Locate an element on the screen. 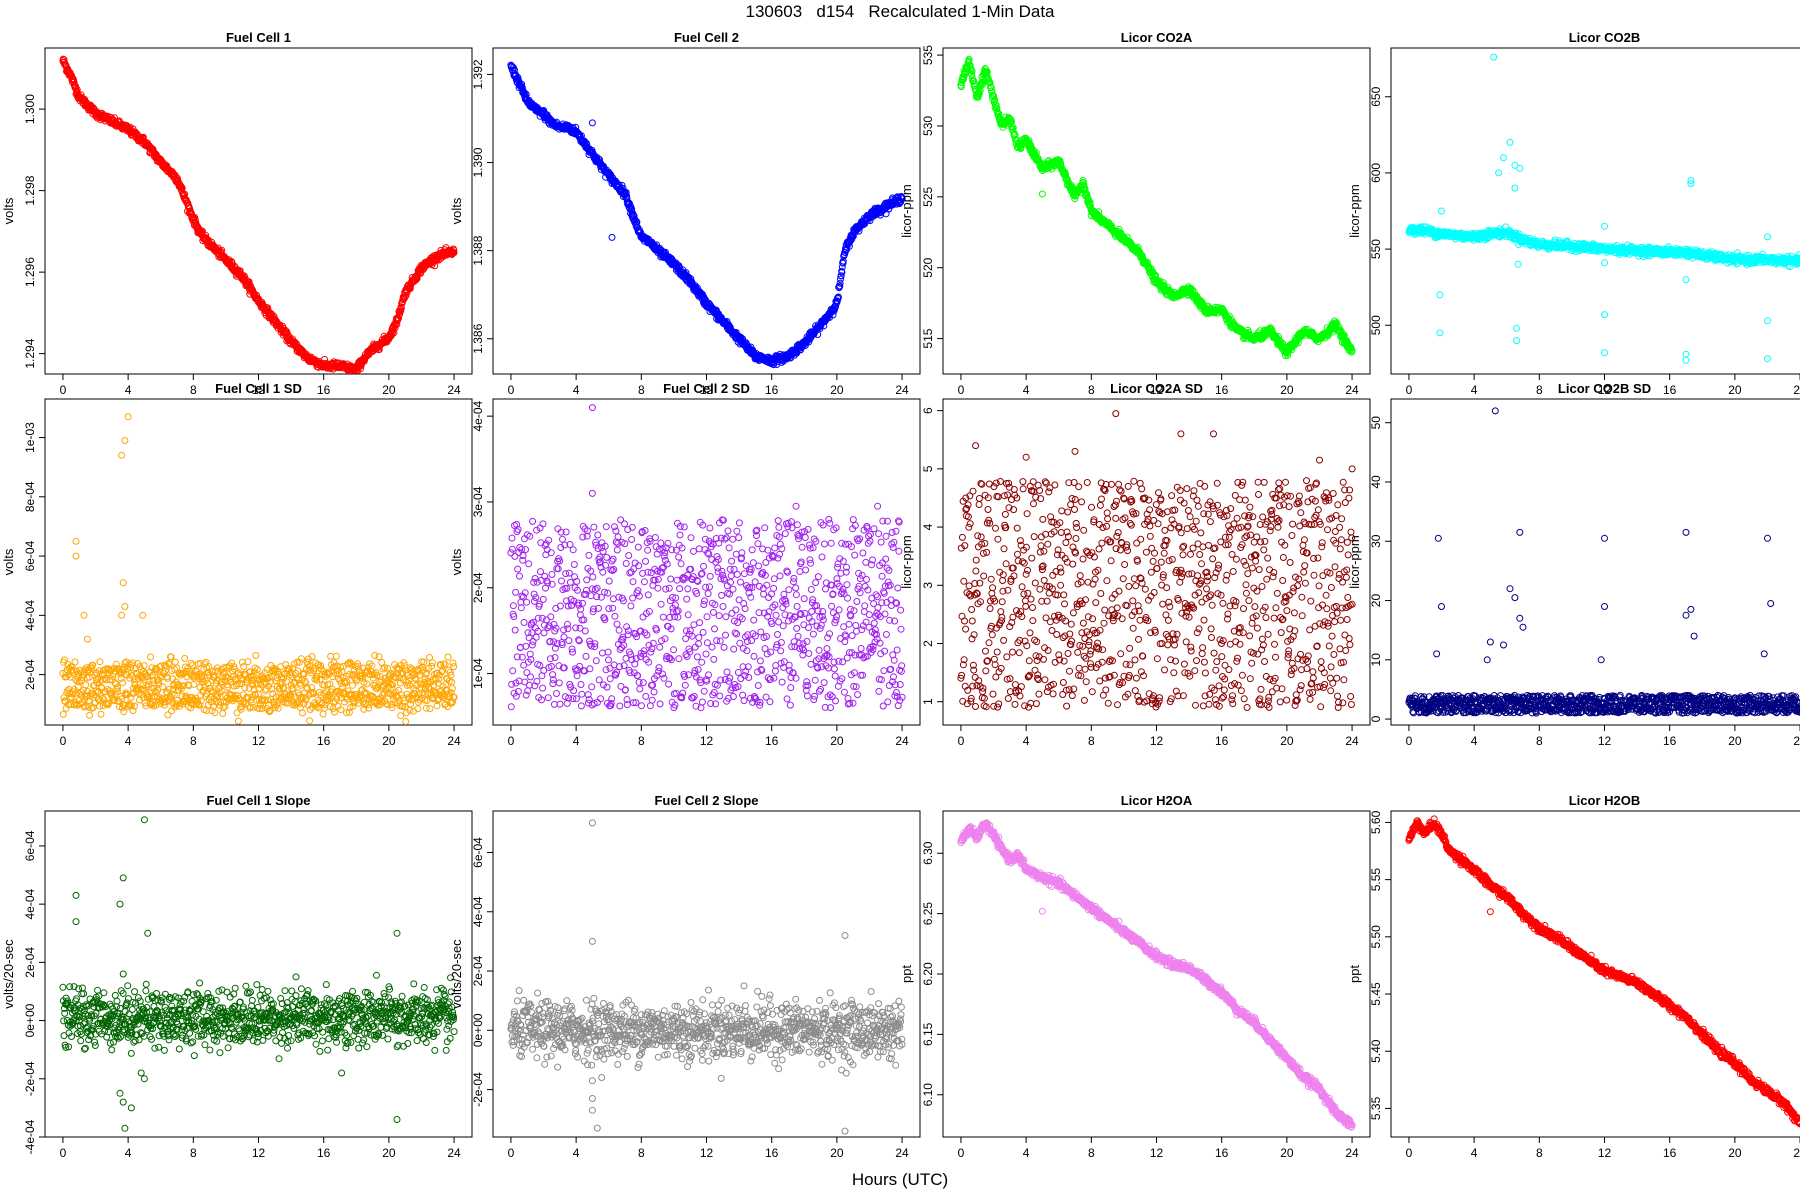  y-tick-label: 1.388 is located at coordinates (478, 250).